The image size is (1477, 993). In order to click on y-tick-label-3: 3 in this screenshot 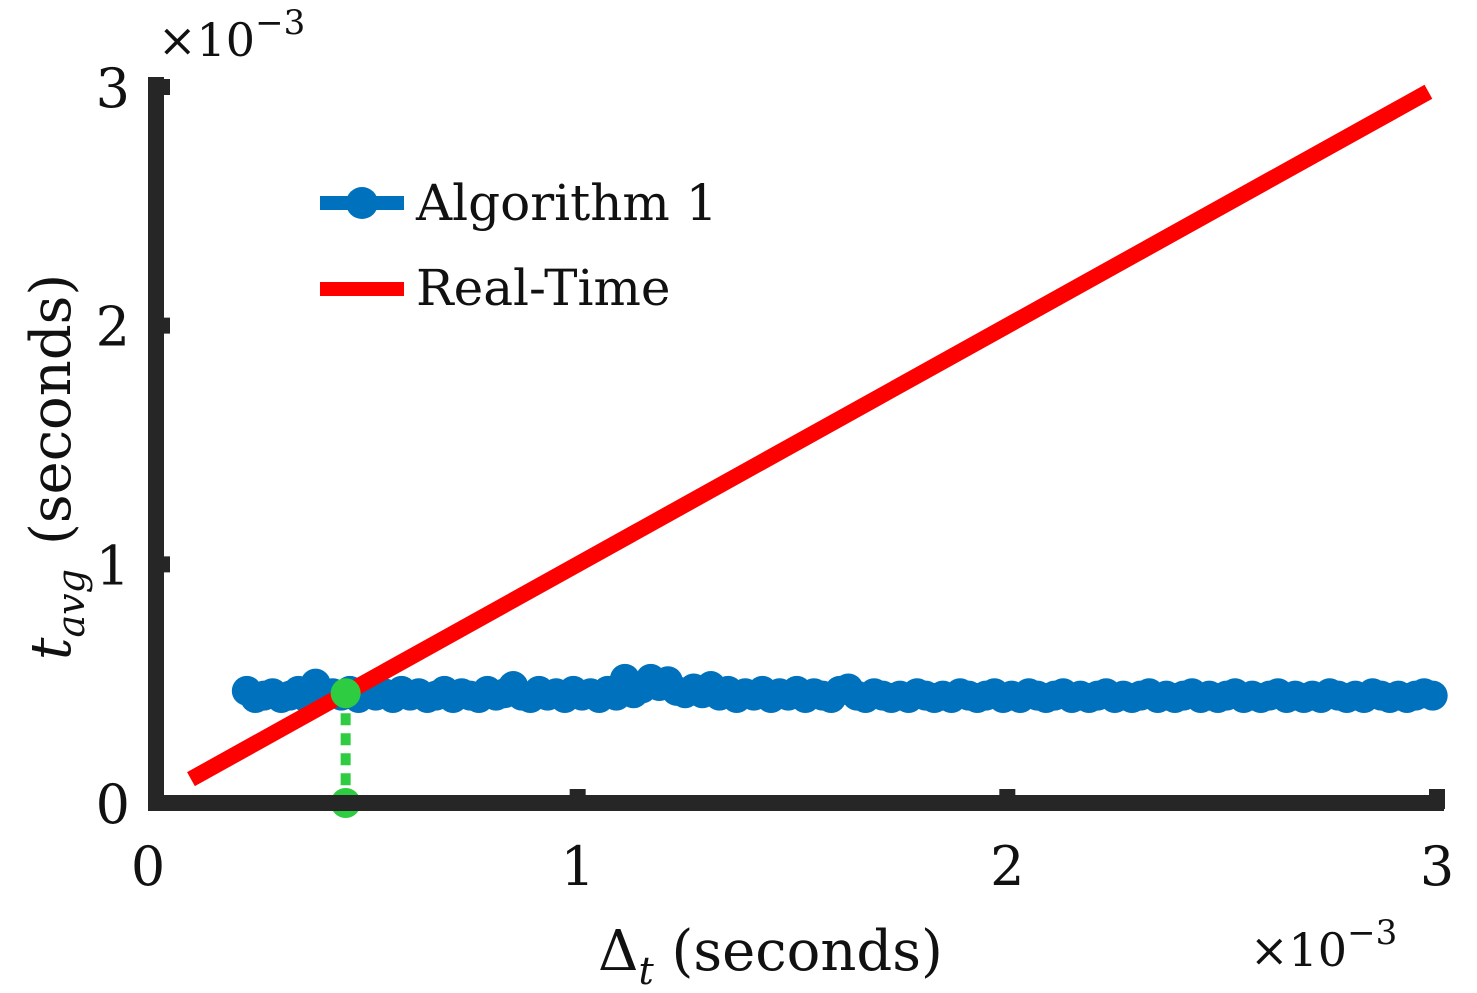, I will do `click(113, 88)`.